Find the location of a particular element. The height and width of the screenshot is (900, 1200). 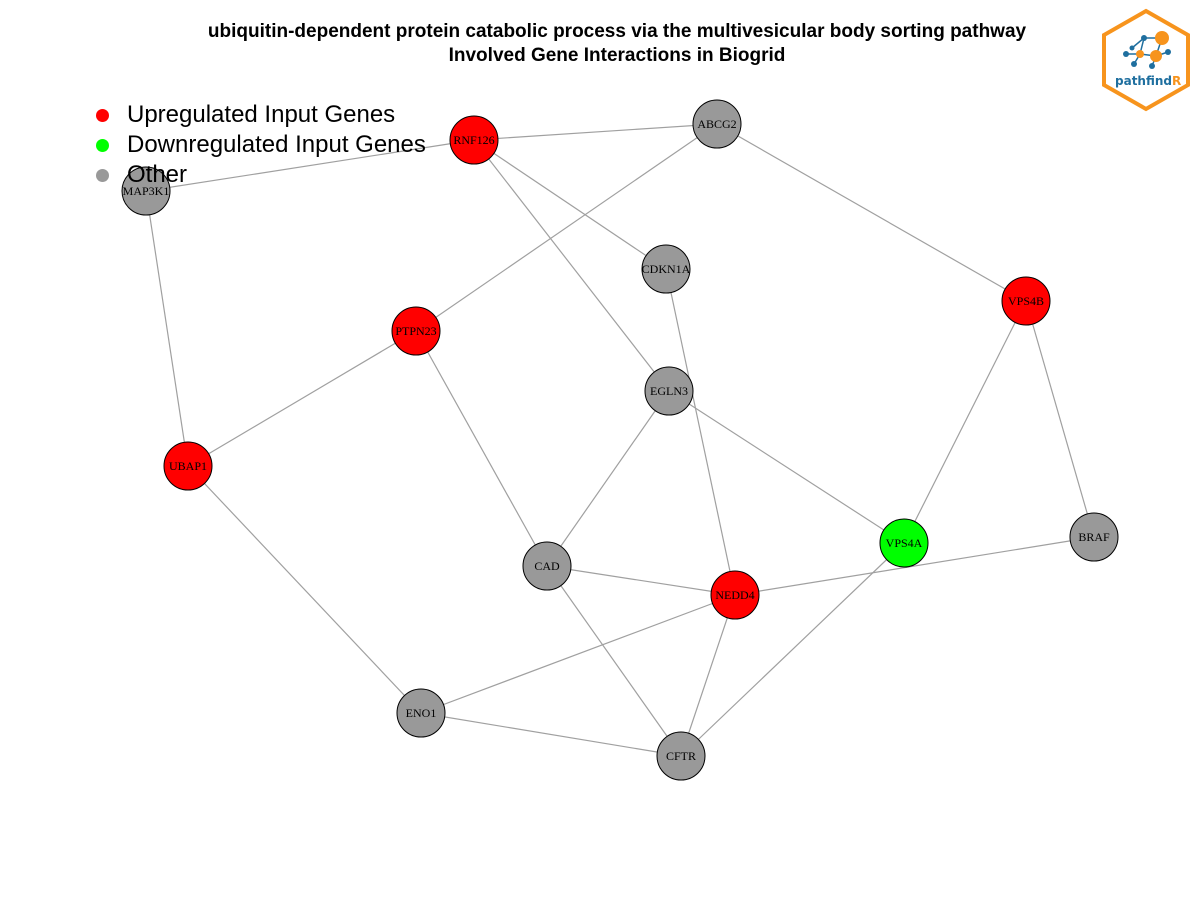

node-nedd4: NEDD4 is located at coordinates (735, 595).